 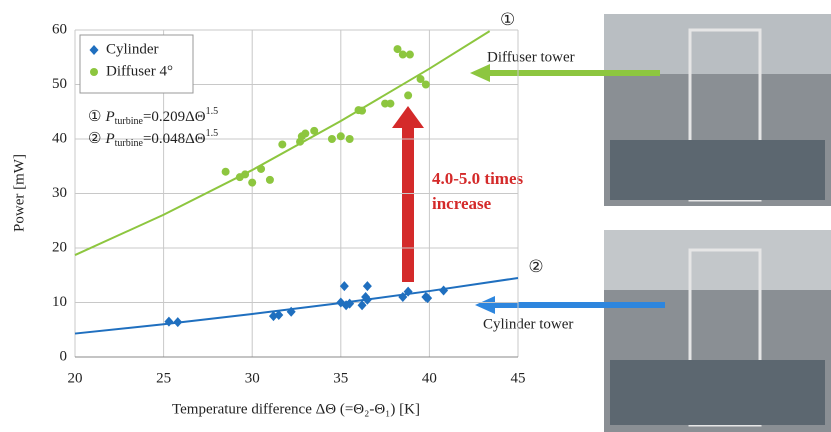 I want to click on formula-expression: =0.048ΔΘ, so click(x=174, y=139).